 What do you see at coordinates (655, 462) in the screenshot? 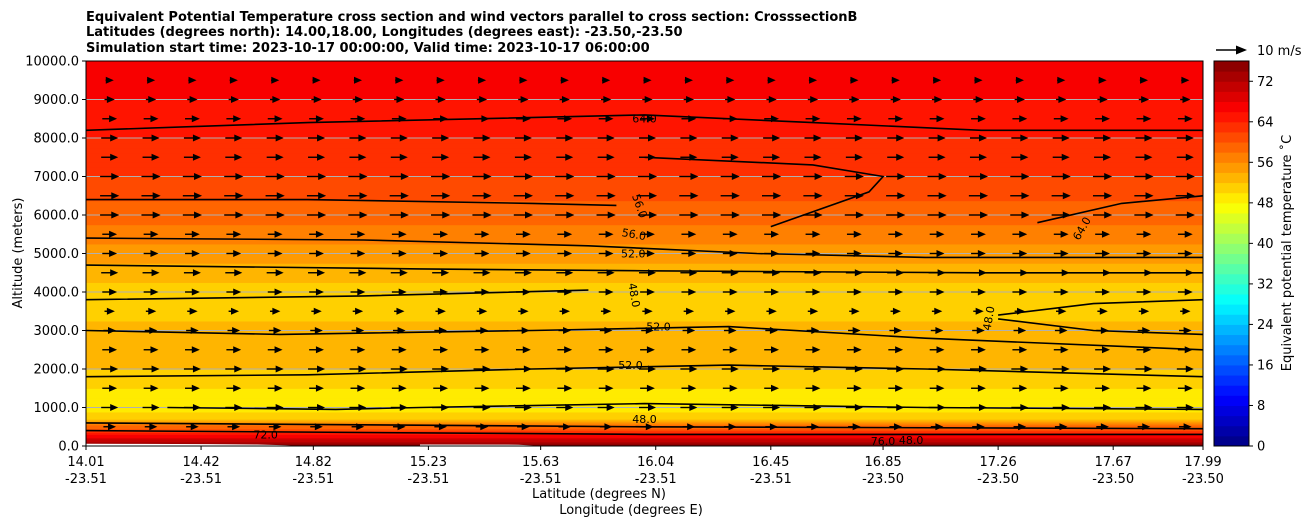
I see `x-tick-label-lat: 16.04` at bounding box center [655, 462].